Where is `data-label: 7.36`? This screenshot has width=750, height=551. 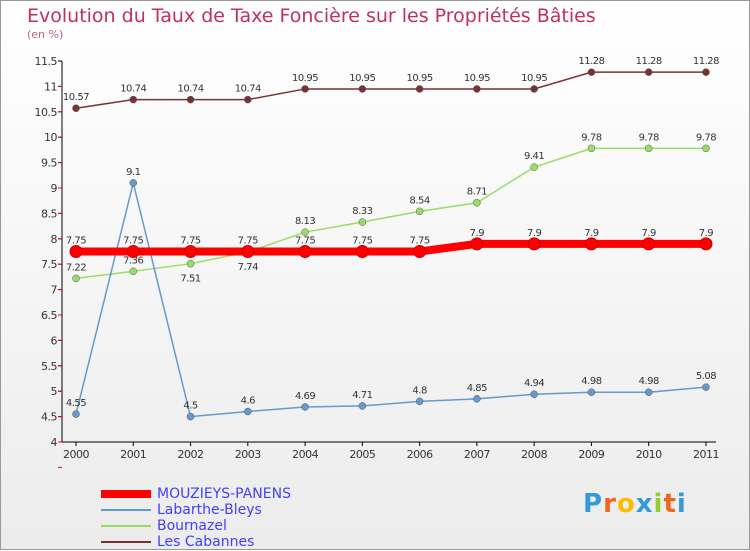
data-label: 7.36 is located at coordinates (133, 260).